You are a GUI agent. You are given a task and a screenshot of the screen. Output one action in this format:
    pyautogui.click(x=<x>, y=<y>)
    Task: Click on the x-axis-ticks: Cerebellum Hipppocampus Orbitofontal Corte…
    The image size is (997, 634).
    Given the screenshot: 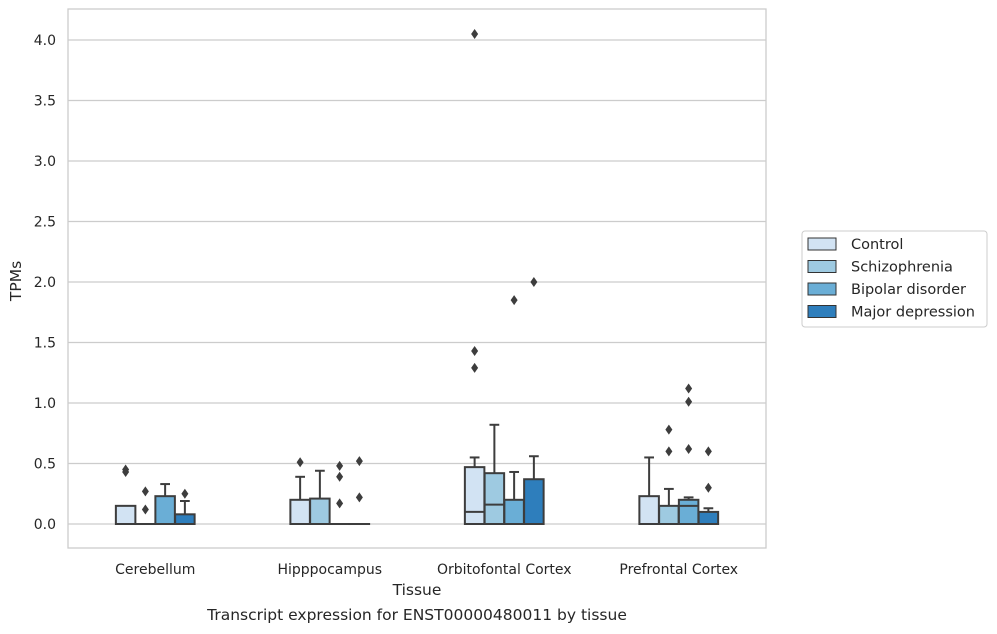 What is the action you would take?
    pyautogui.click(x=426, y=570)
    